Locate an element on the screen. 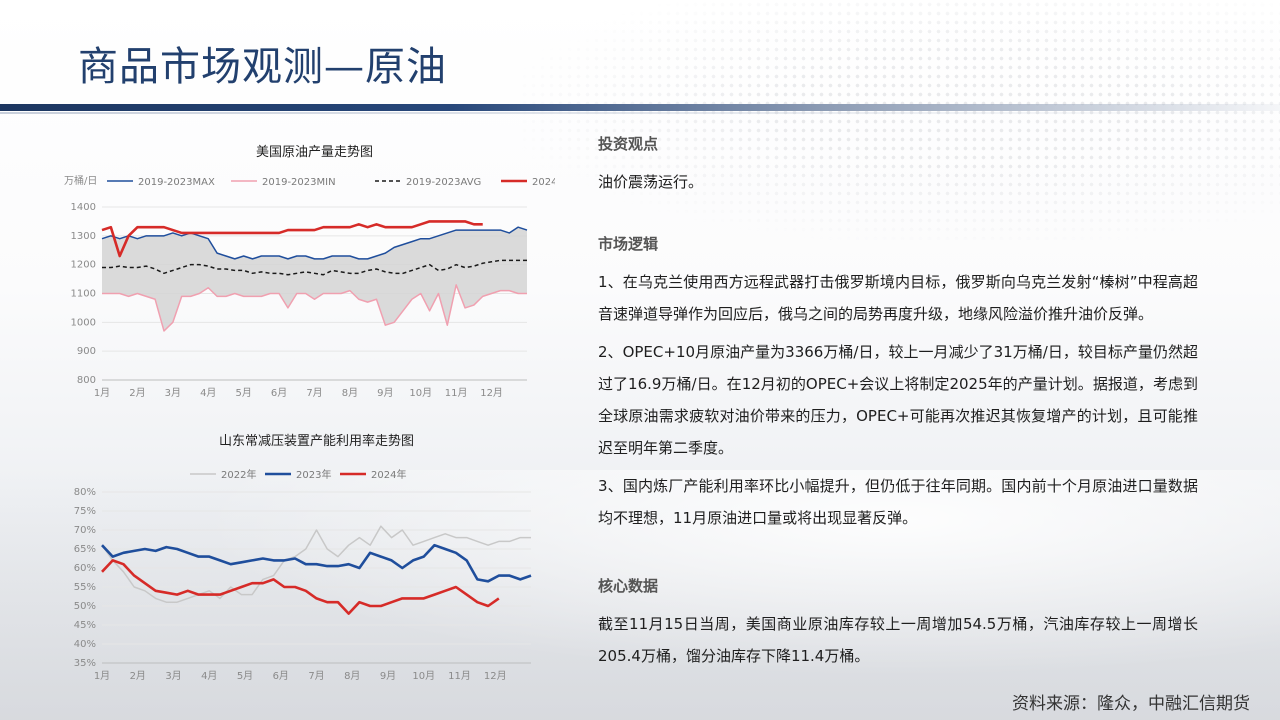 This screenshot has width=1280, height=720. y-tick-label: 35% is located at coordinates (85, 663).